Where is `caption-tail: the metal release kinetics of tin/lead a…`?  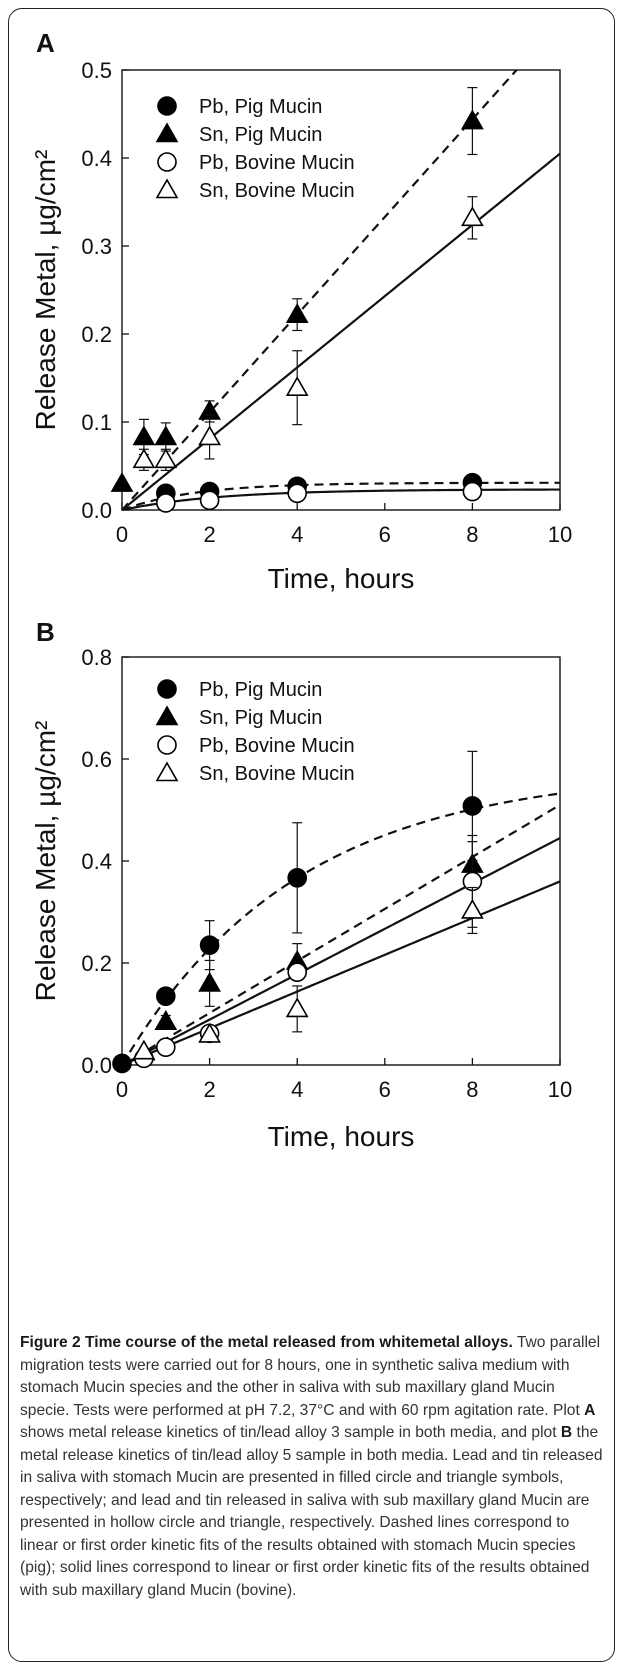
caption-tail: the metal release kinetics of tin/lead a… is located at coordinates (311, 1511).